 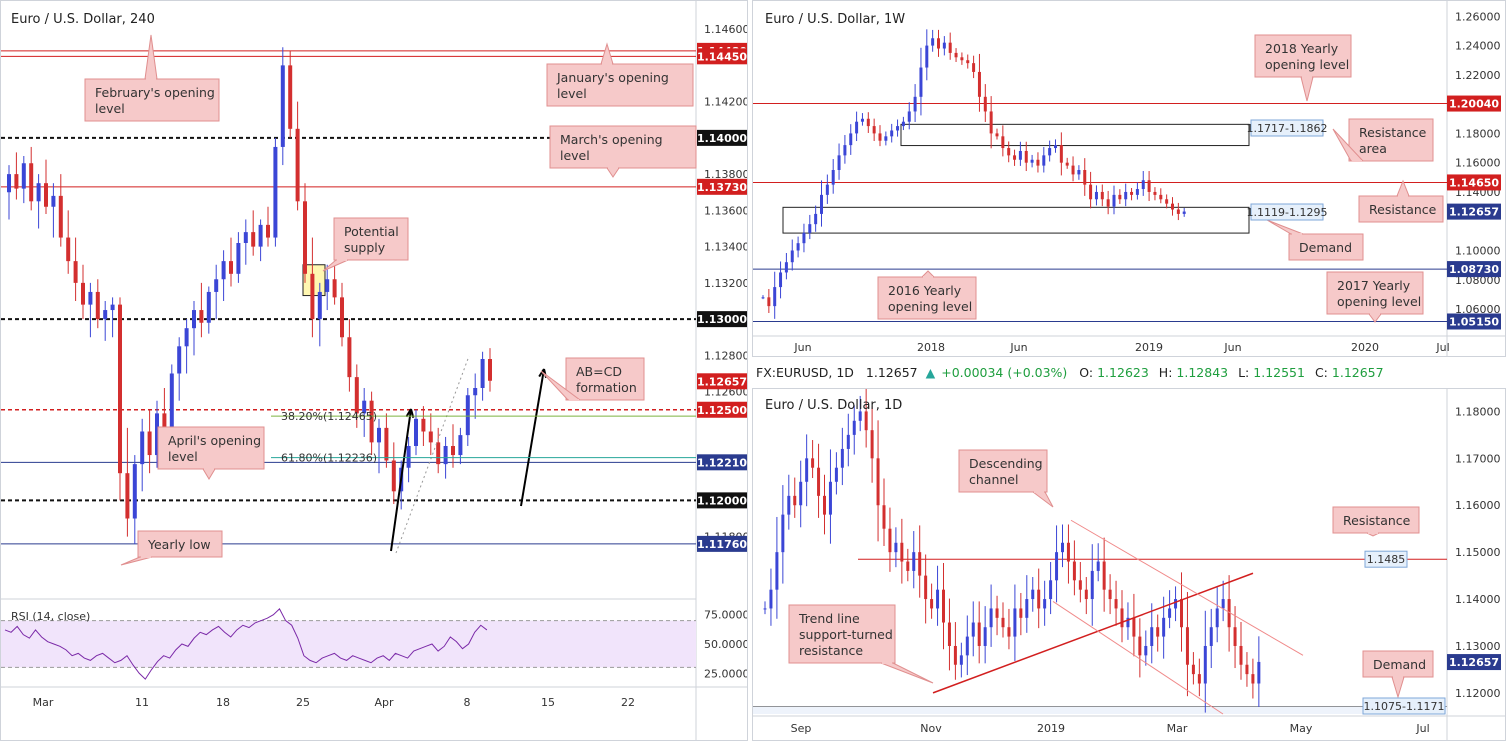 I want to click on yearly-low-callout-box, so click(x=180, y=544).